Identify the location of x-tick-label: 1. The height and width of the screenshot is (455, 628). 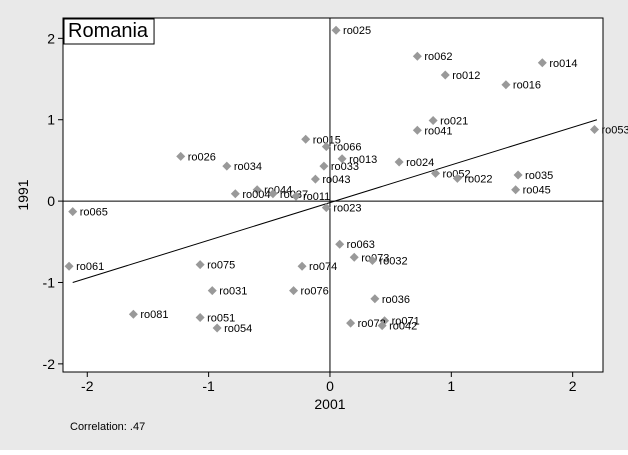
(451, 386).